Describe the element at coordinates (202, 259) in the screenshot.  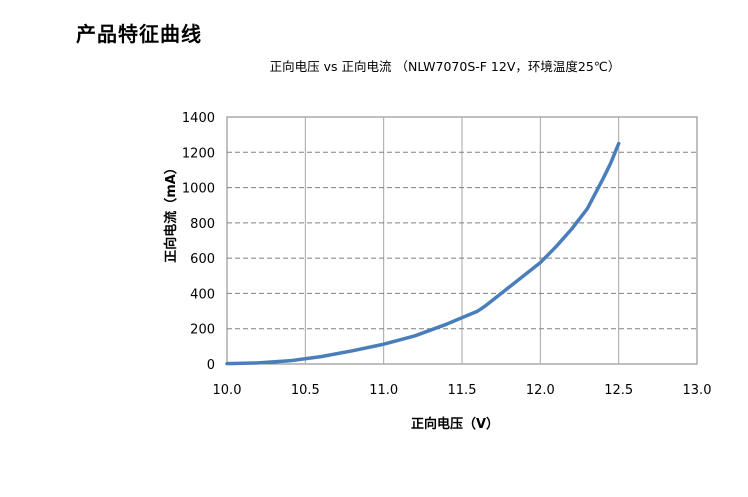
I see `y-tick-label: 600` at that location.